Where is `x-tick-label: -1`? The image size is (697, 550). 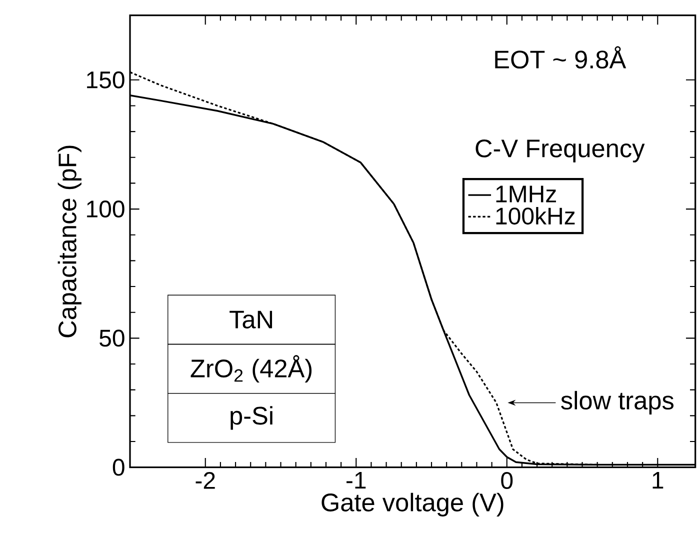
x-tick-label: -1 is located at coordinates (356, 480).